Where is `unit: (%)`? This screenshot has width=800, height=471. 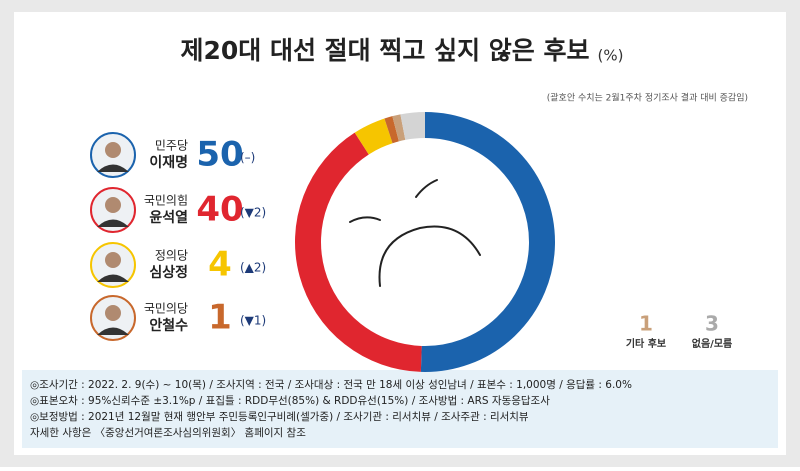 unit: (%) is located at coordinates (611, 56).